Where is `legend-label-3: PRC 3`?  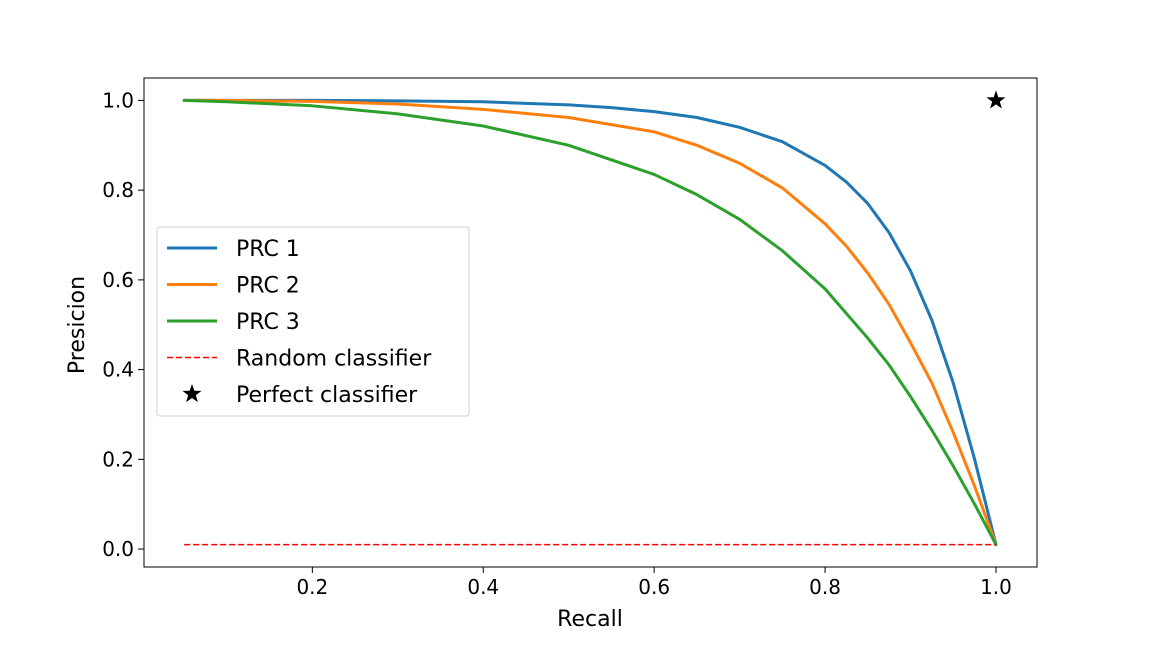
legend-label-3: PRC 3 is located at coordinates (268, 322).